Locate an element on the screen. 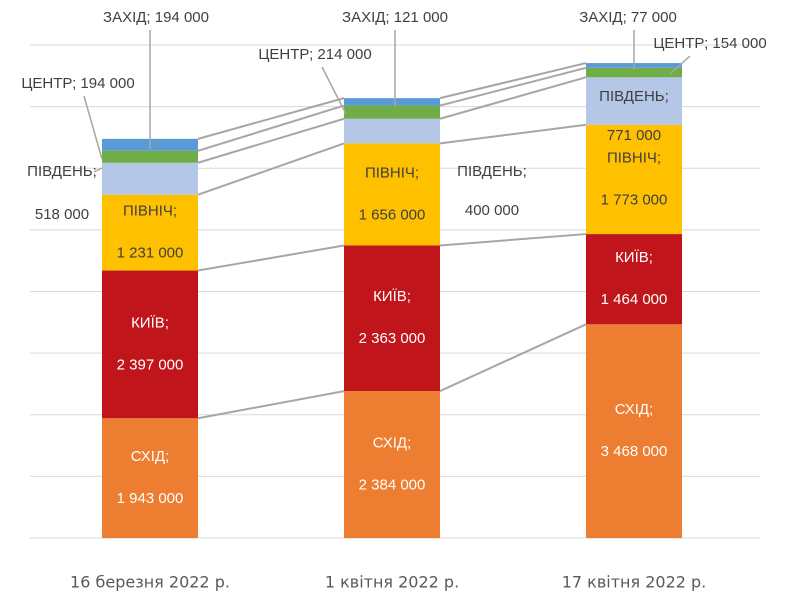 The width and height of the screenshot is (791, 608). data-label: ЦЕНТР; 154 000 is located at coordinates (709, 43).